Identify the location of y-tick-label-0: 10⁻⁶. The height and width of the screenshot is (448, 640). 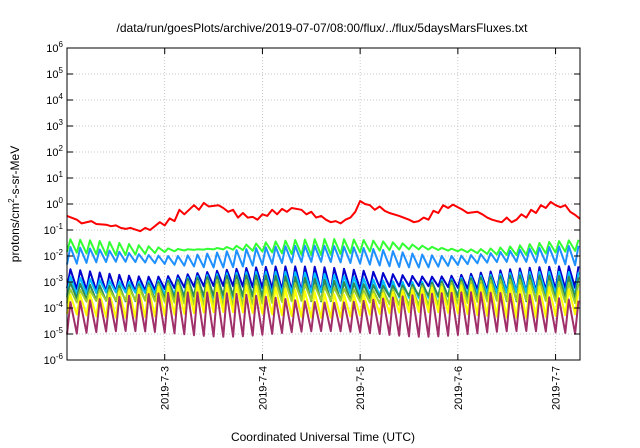
(54, 359).